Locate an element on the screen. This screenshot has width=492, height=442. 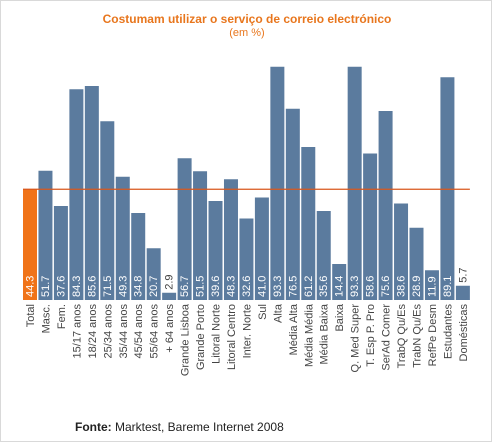
category-label: 15/17 anos is located at coordinates (77, 331).